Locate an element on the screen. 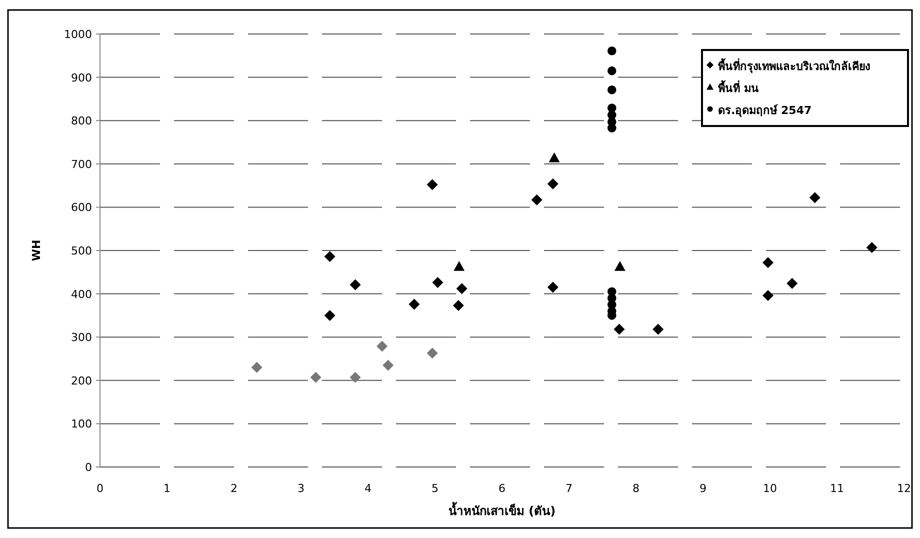 This screenshot has width=920, height=538. x-tick-label: 8 is located at coordinates (636, 488).